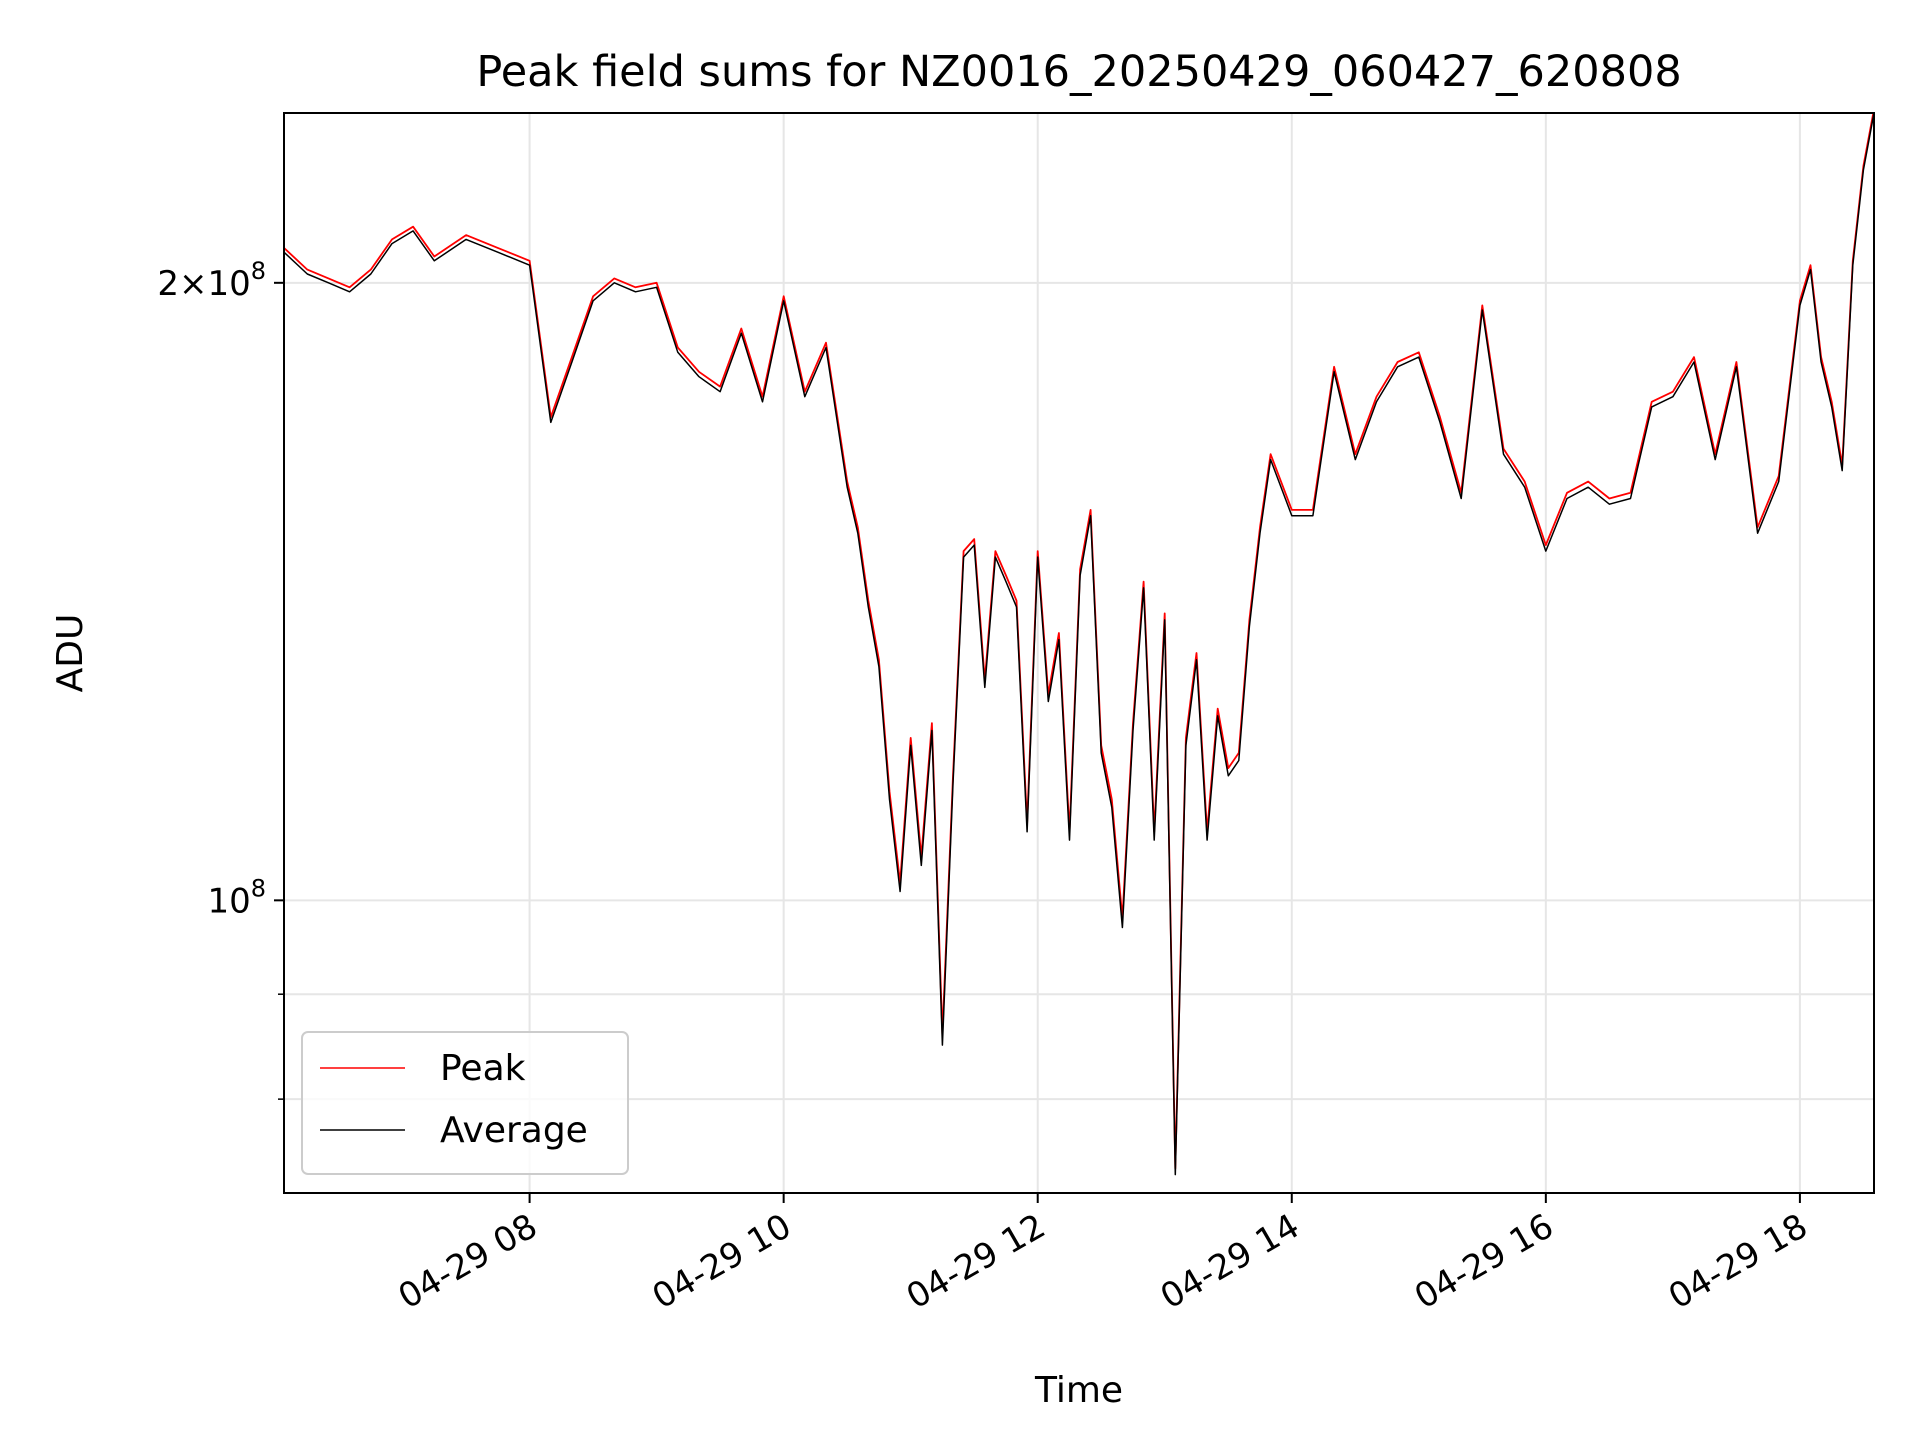  Describe the element at coordinates (70, 653) in the screenshot. I see `y-axis-label: ADU` at that location.